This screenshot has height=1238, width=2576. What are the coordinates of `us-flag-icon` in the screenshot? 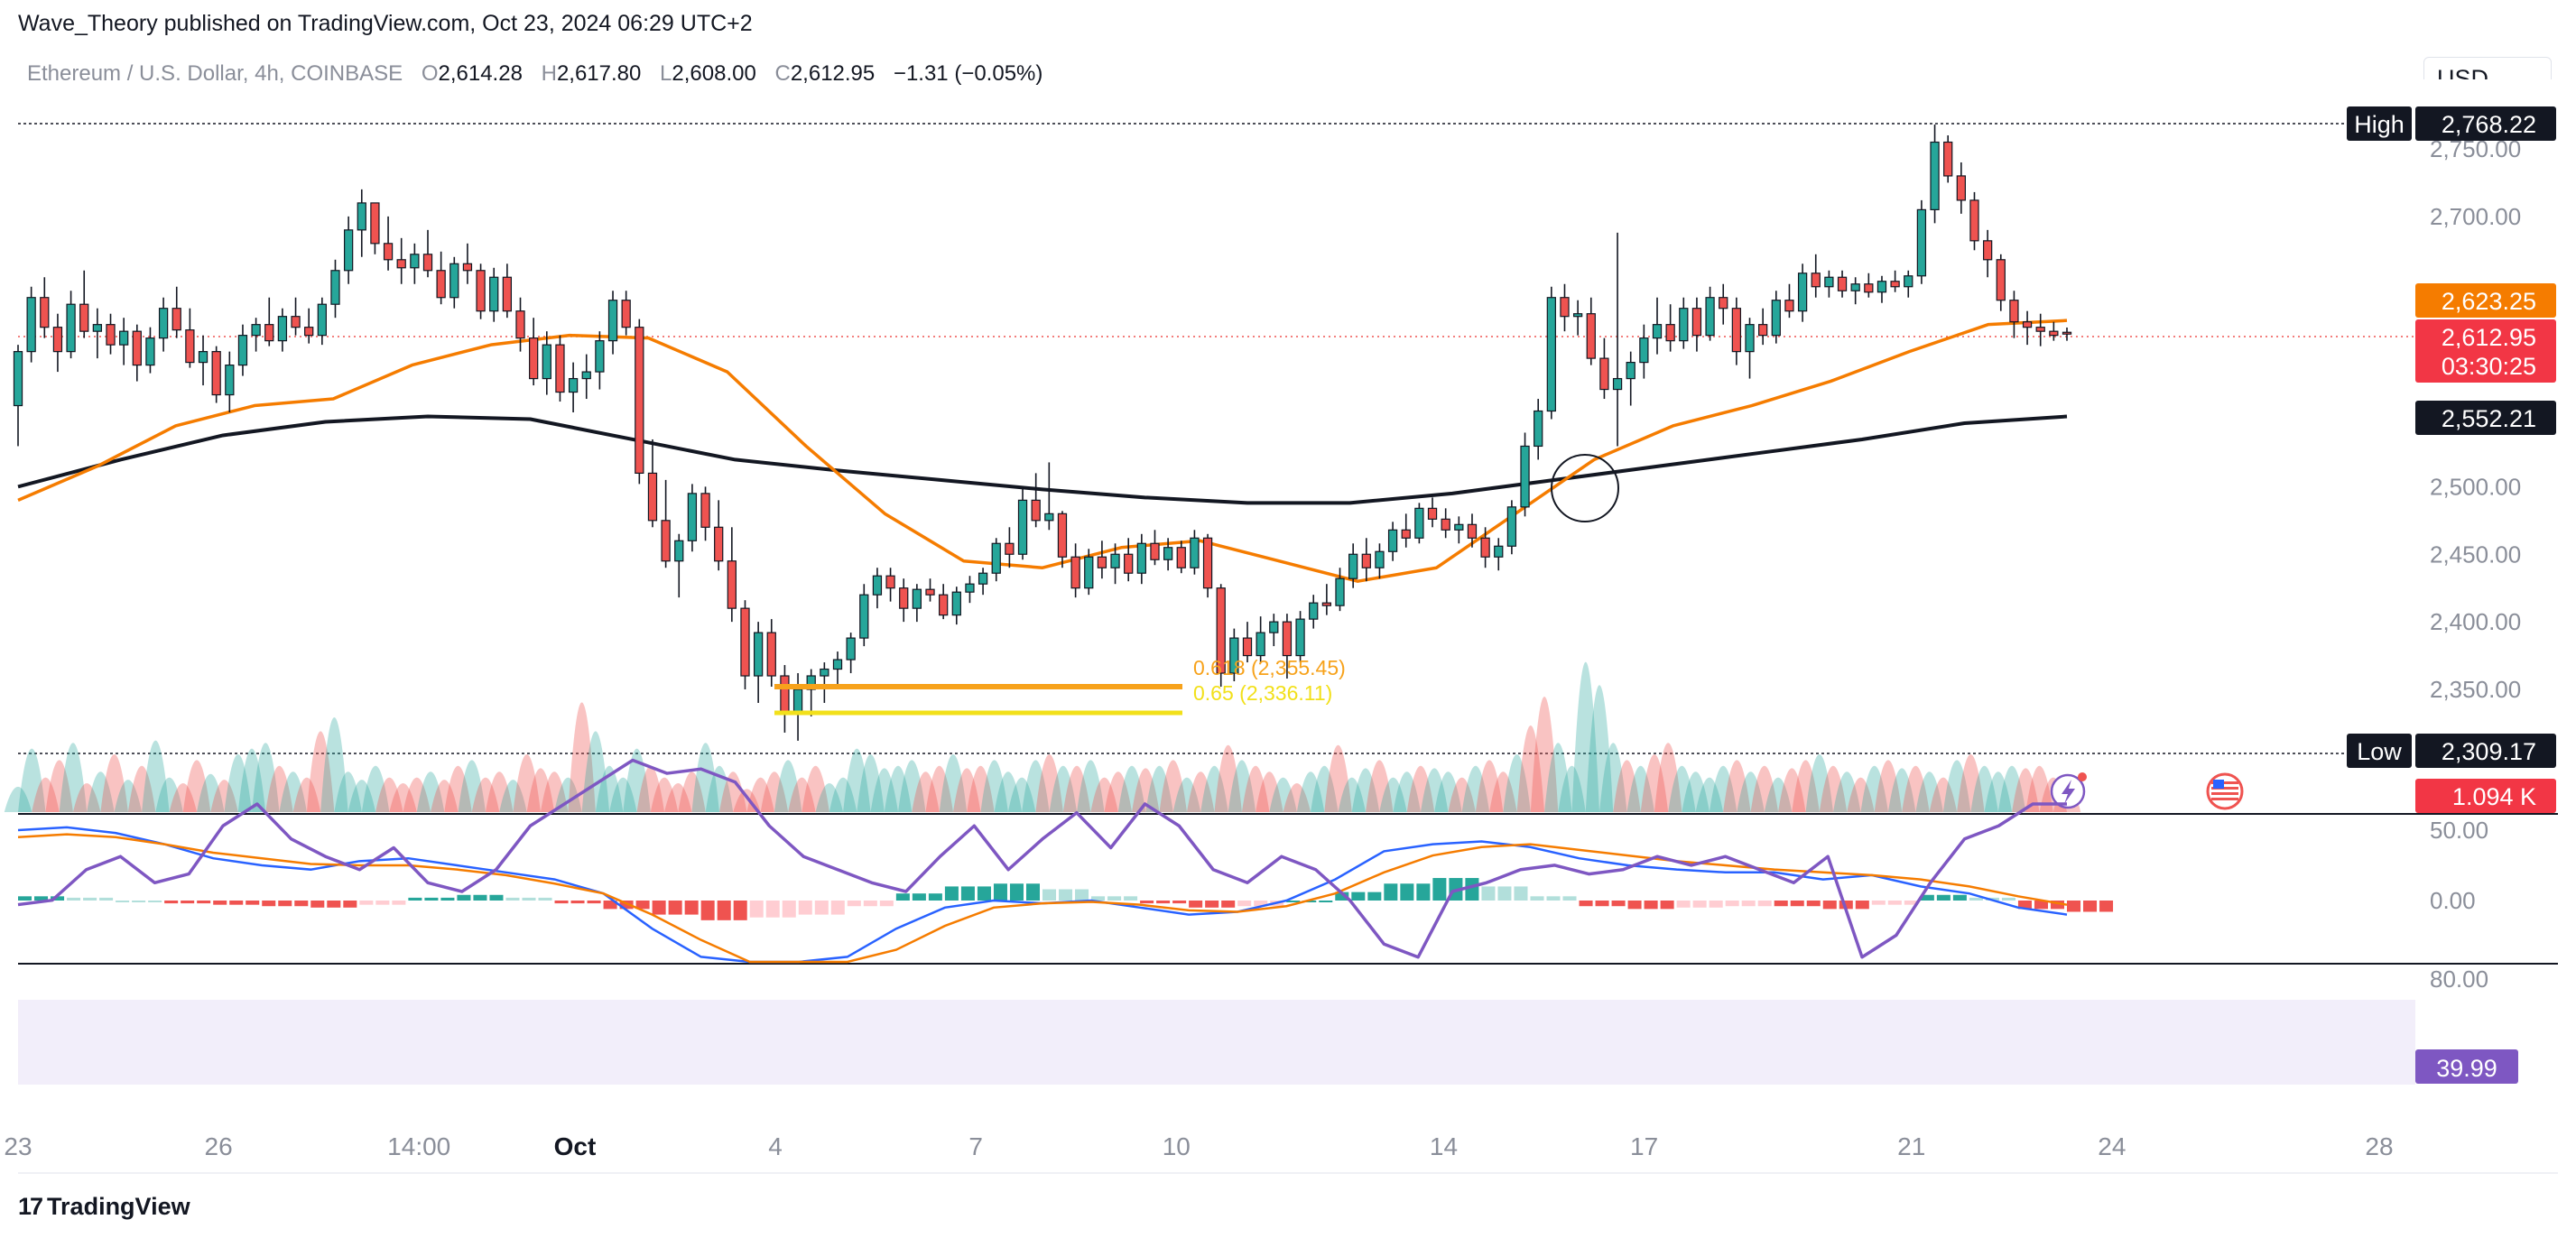 It's located at (2225, 791).